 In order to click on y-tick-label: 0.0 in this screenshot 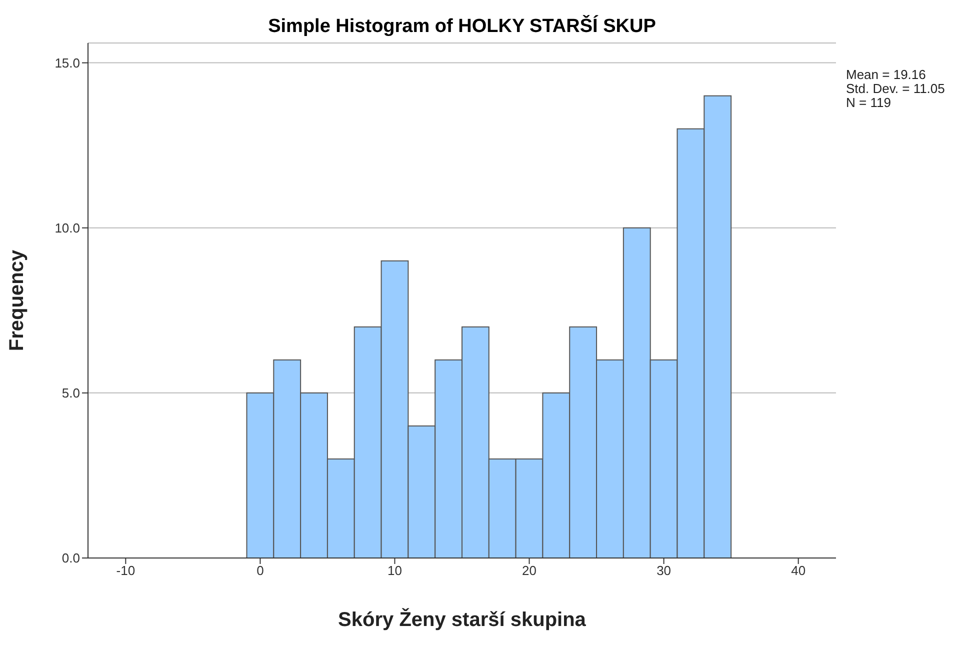, I will do `click(71, 558)`.